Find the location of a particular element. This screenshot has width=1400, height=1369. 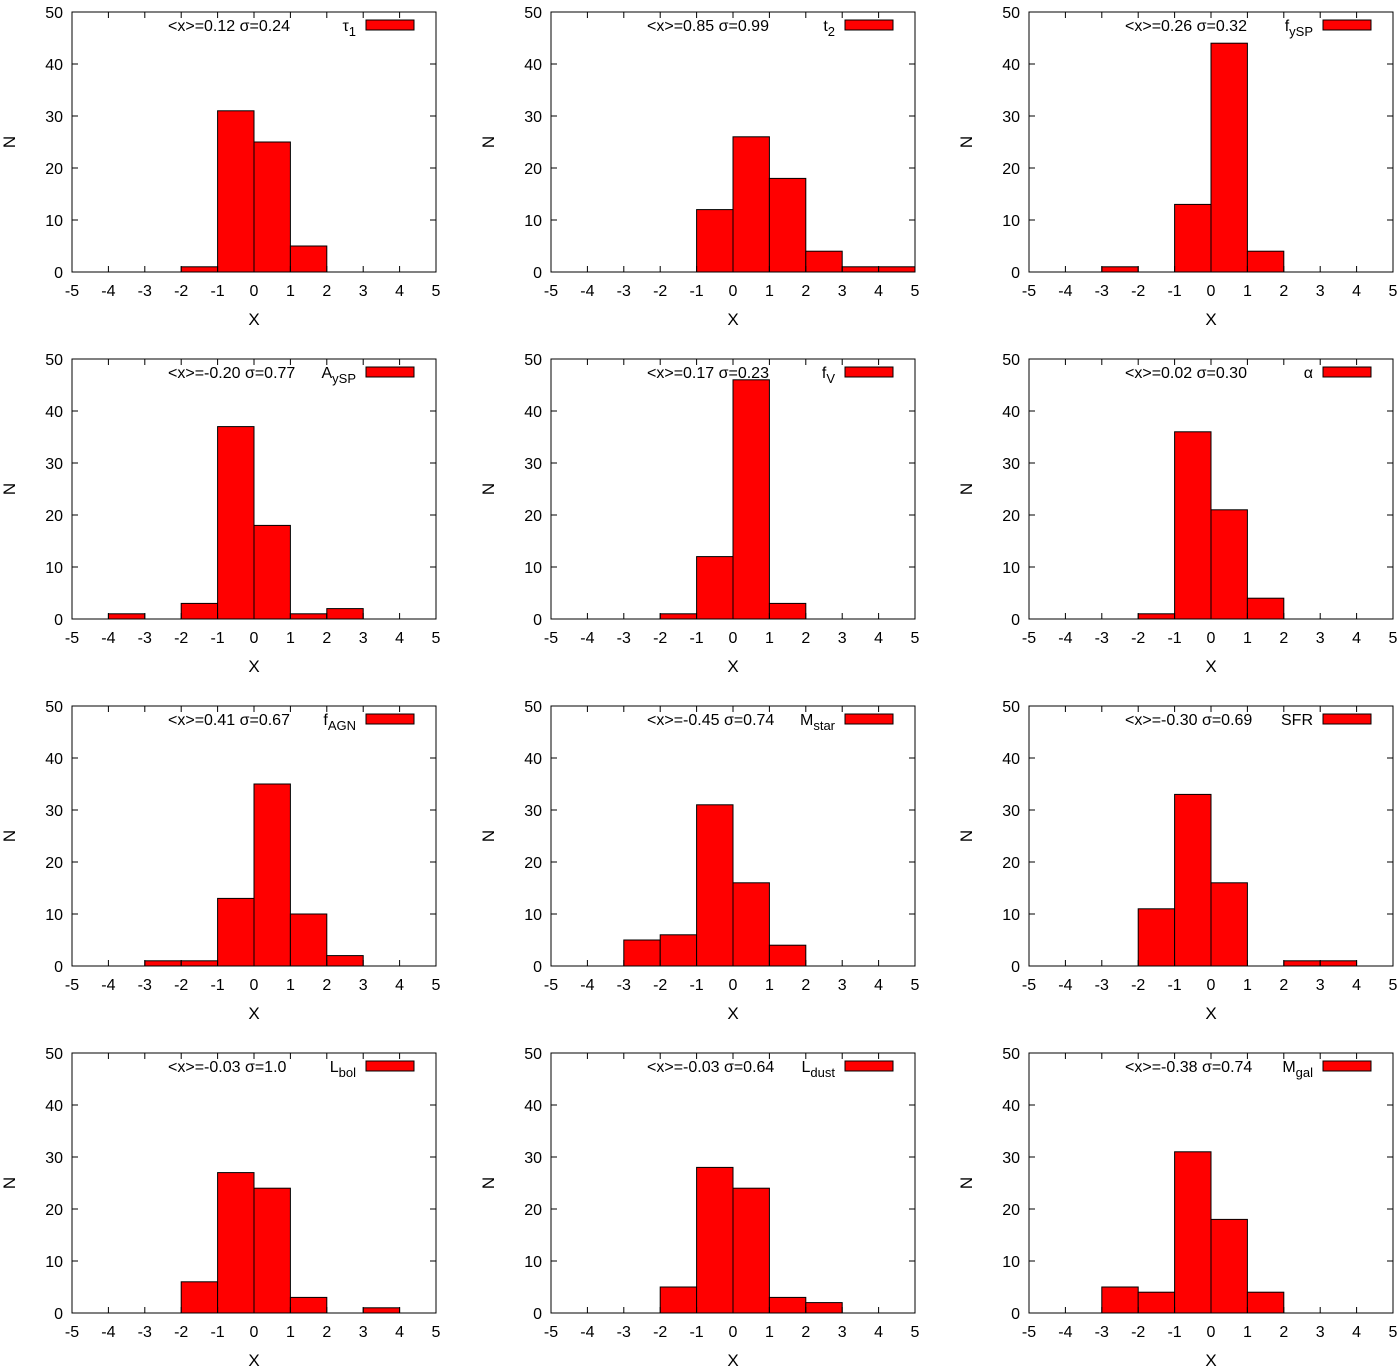

x-tick-label: -2 is located at coordinates (660, 291).